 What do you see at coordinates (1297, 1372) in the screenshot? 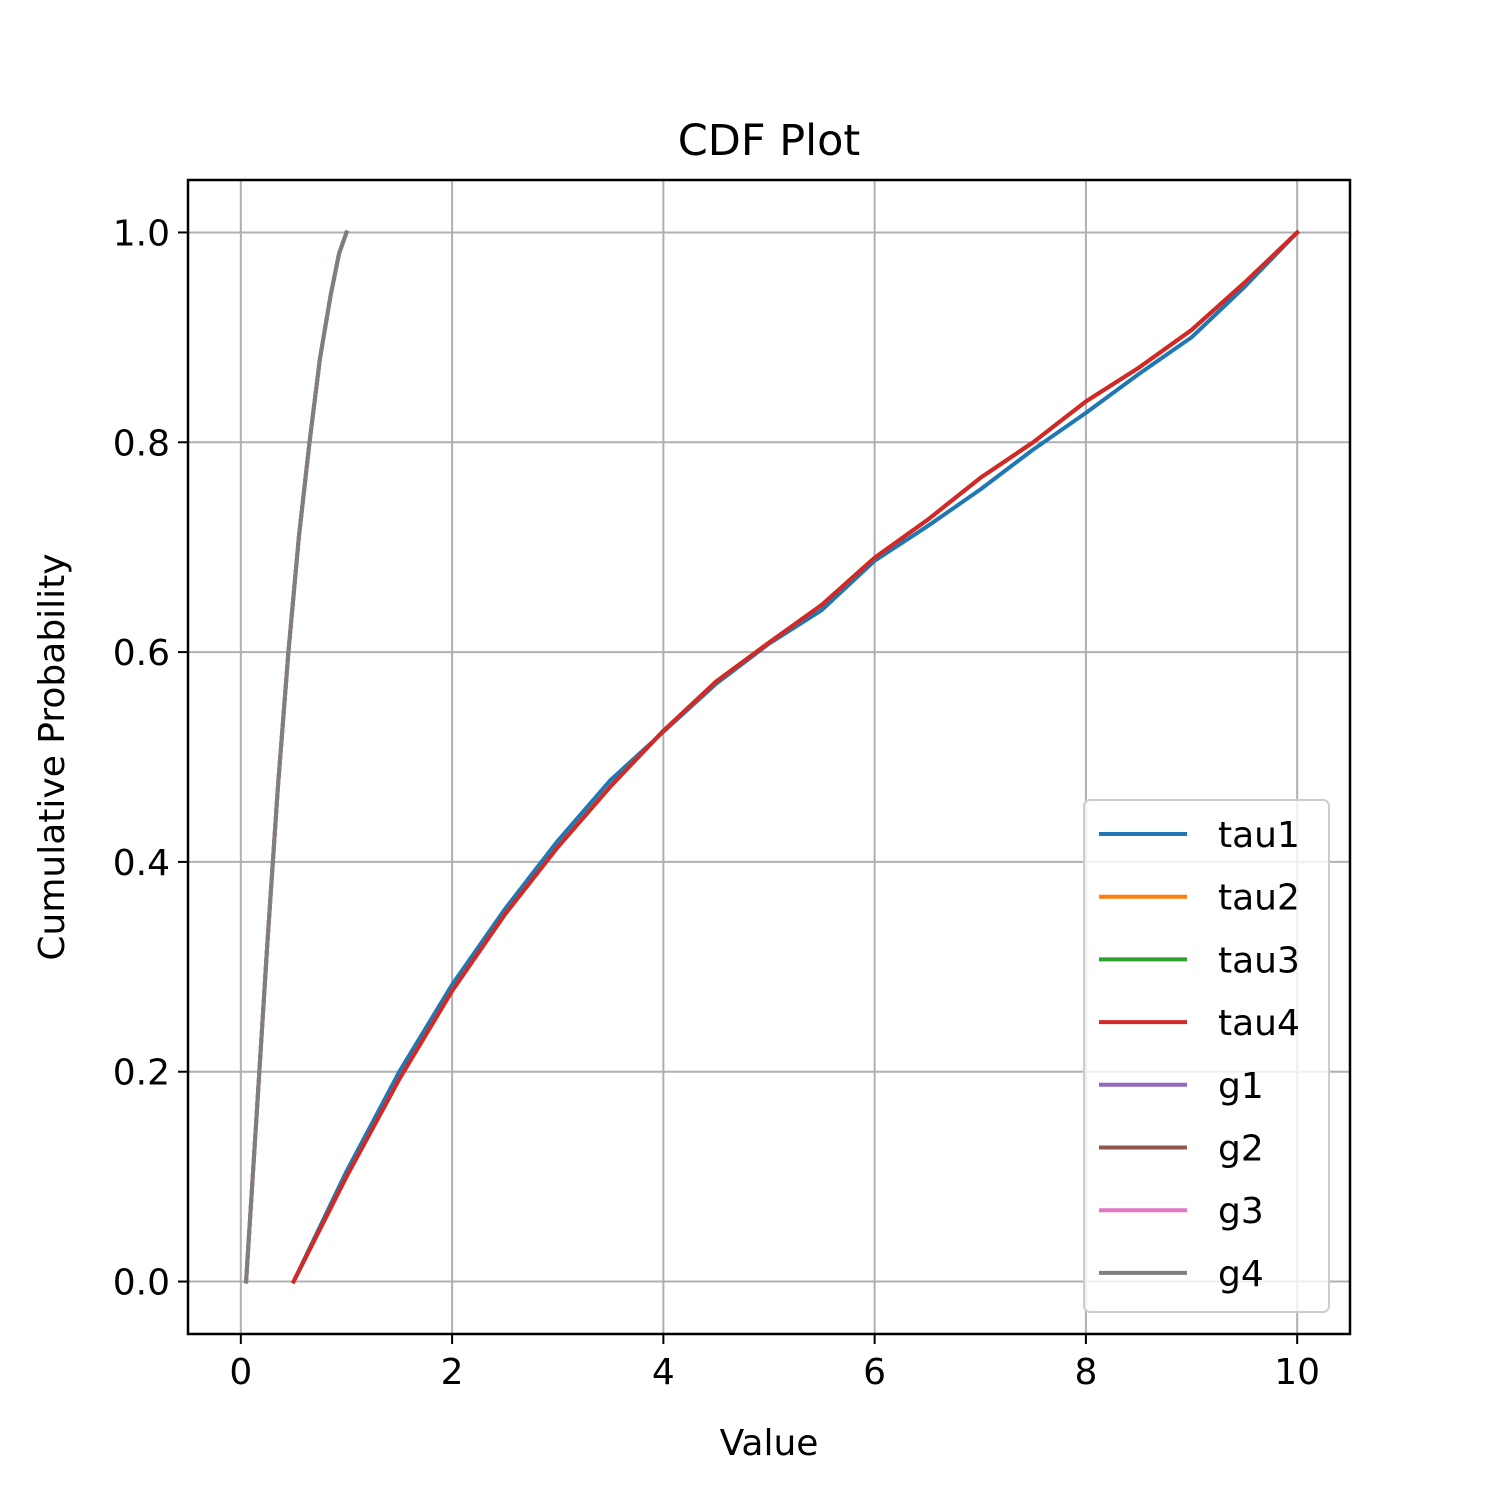
I see `x-tick-label: 10` at bounding box center [1297, 1372].